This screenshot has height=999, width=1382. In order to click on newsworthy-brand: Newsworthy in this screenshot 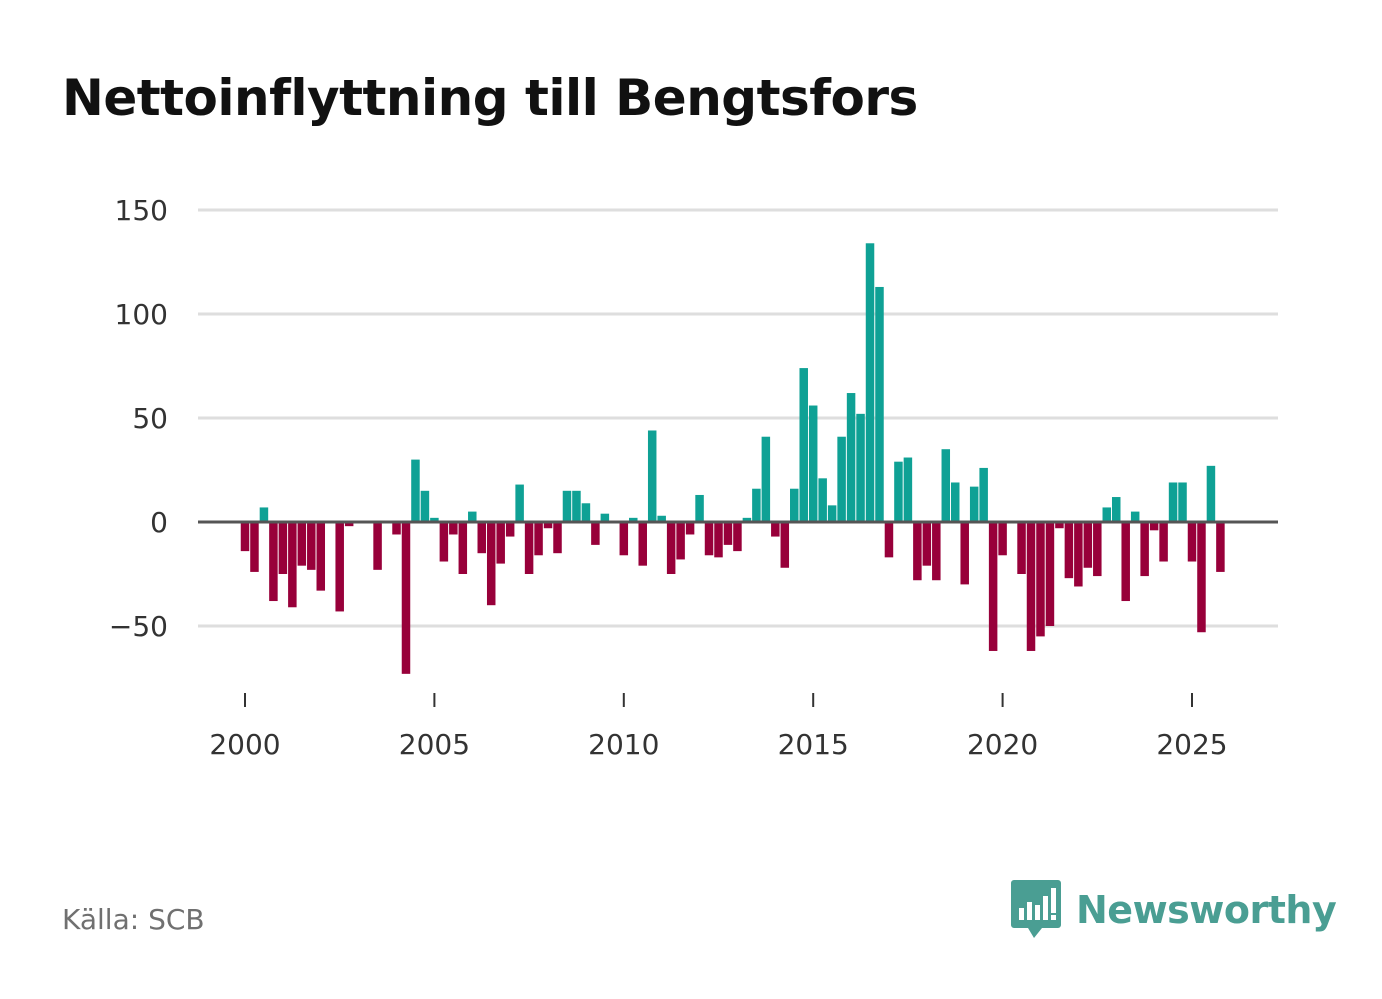, I will do `click(1173, 910)`.